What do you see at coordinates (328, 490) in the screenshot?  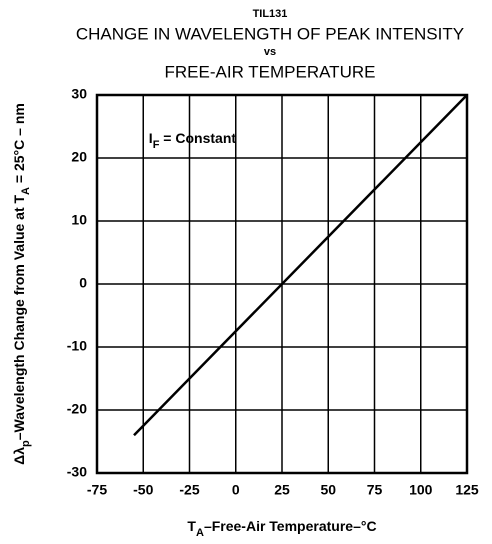 I see `x-tick-label: 50` at bounding box center [328, 490].